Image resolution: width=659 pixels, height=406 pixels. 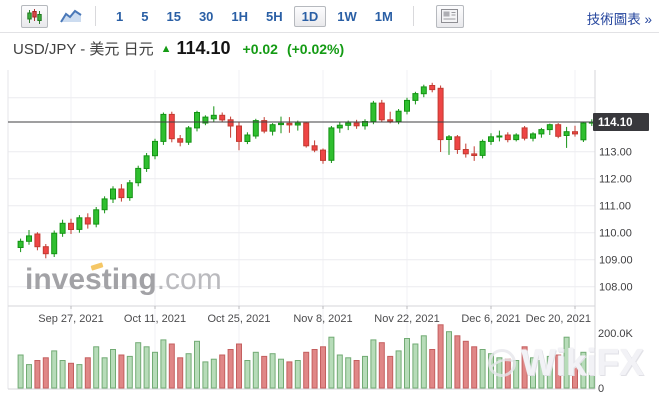 What do you see at coordinates (565, 363) in the screenshot?
I see `wikifx-watermark: WikiFX` at bounding box center [565, 363].